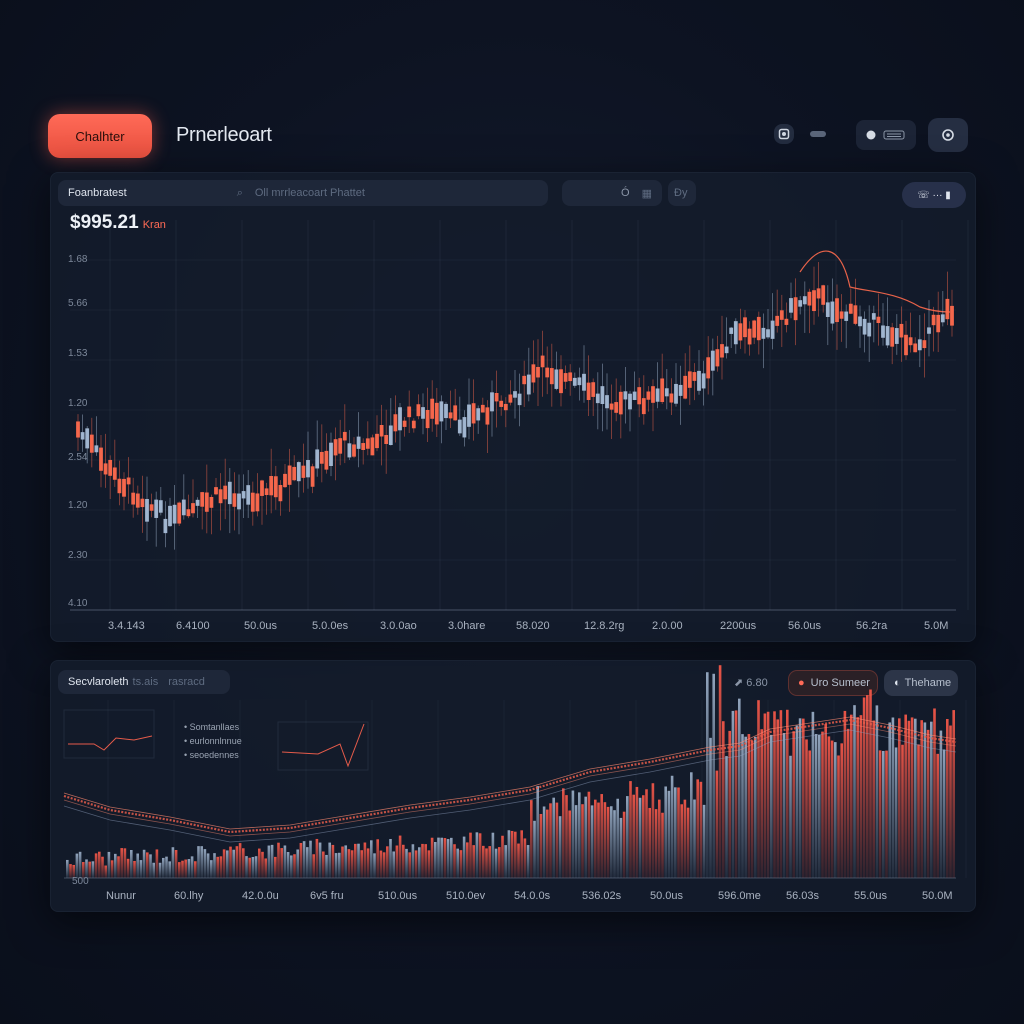  Describe the element at coordinates (330, 626) in the screenshot. I see `x-axis-label: 5.0.0es` at that location.